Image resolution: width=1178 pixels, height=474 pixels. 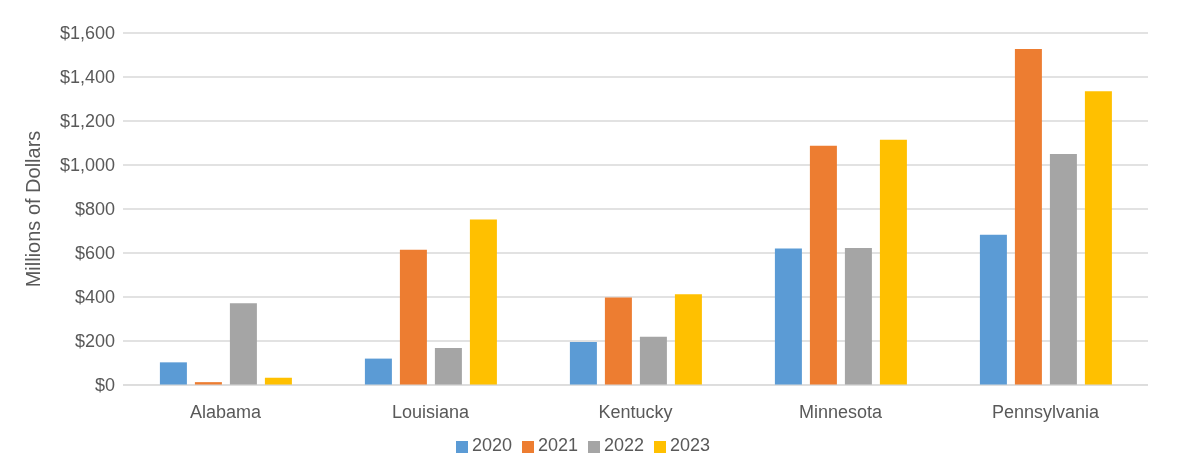 I want to click on y-tick-label: $1,200, so click(x=87, y=121).